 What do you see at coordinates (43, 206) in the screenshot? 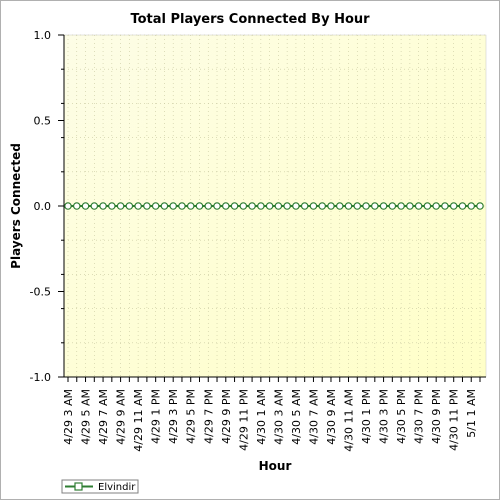
I see `y-tick-label: 0.0` at bounding box center [43, 206].